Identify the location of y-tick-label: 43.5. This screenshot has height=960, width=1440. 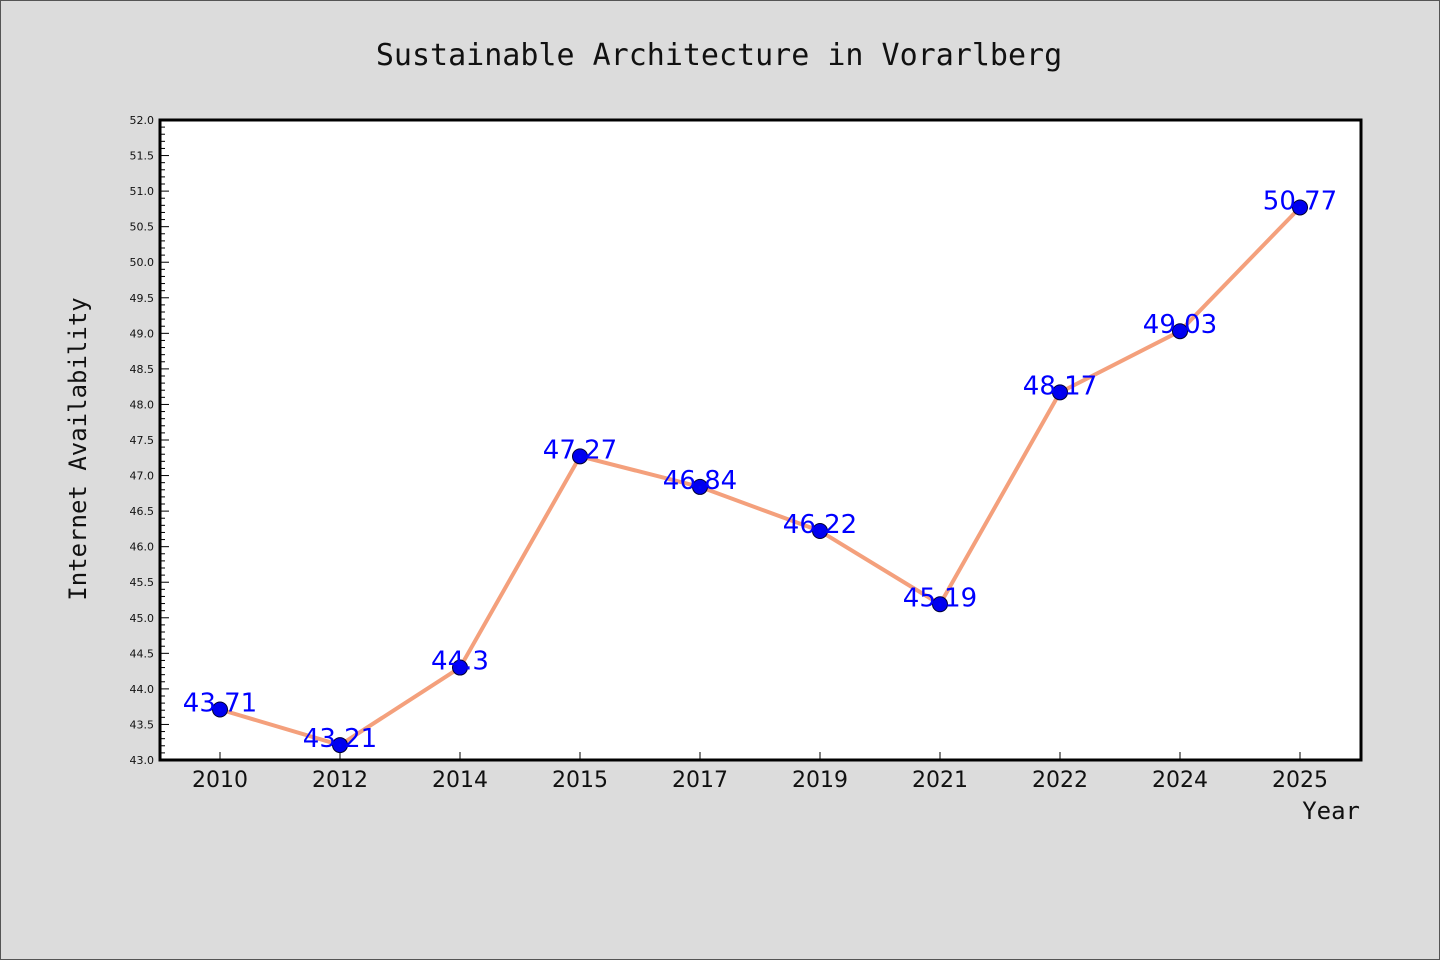
(142, 724).